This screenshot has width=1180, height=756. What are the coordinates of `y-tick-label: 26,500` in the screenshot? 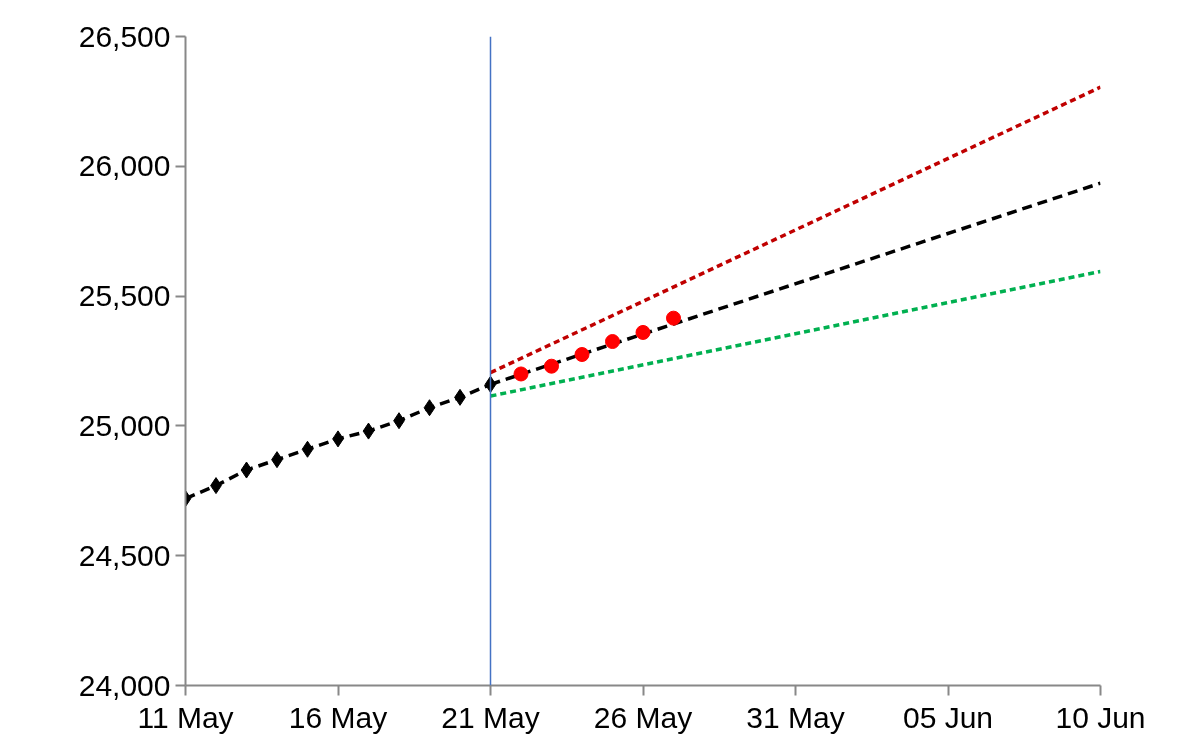 It's located at (124, 36).